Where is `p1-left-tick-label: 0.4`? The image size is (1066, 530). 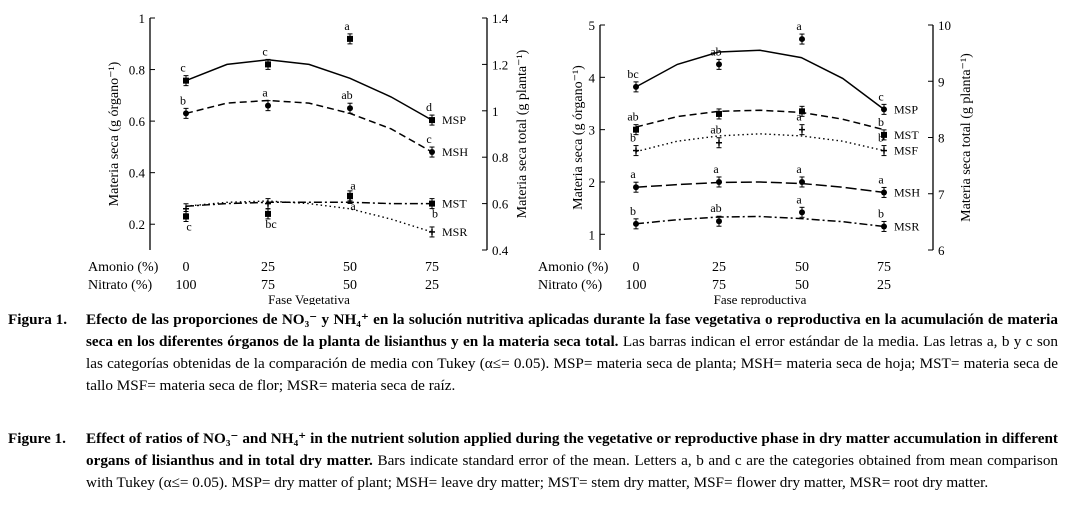
p1-left-tick-label: 0.4 is located at coordinates (137, 173).